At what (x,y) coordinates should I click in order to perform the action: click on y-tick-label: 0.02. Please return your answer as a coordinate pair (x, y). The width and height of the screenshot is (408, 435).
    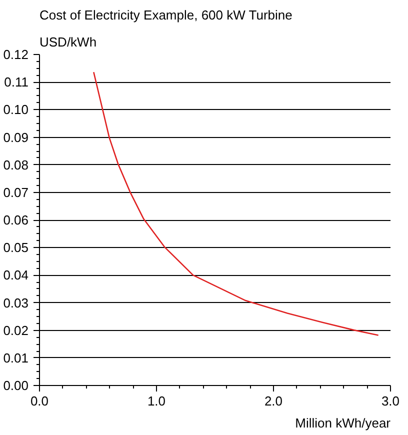
    Looking at the image, I should click on (16, 330).